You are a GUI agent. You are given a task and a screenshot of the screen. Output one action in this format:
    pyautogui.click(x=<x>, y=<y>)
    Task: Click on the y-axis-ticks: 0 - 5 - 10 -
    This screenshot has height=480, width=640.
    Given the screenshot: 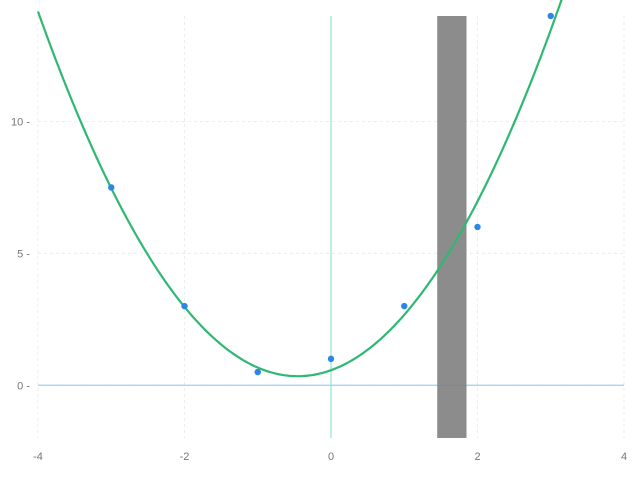 What is the action you would take?
    pyautogui.click(x=20, y=255)
    